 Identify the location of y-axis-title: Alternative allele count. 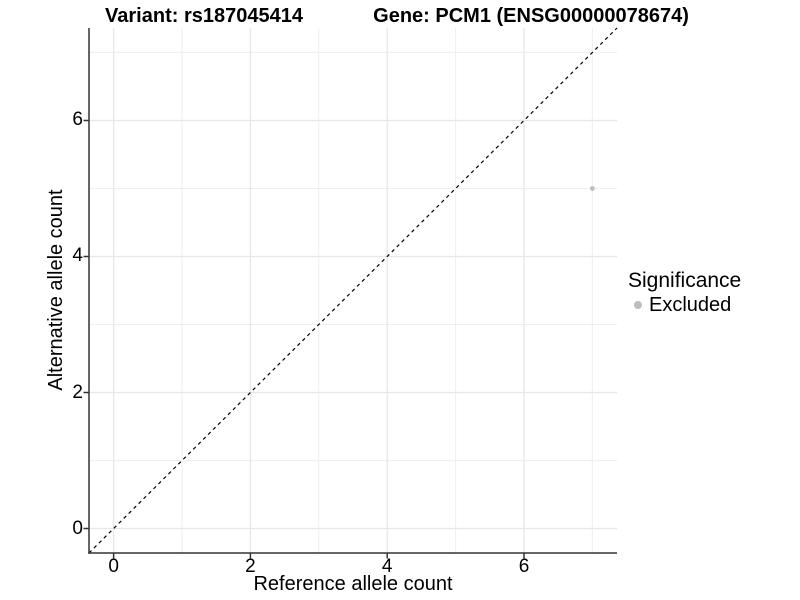
(56, 290).